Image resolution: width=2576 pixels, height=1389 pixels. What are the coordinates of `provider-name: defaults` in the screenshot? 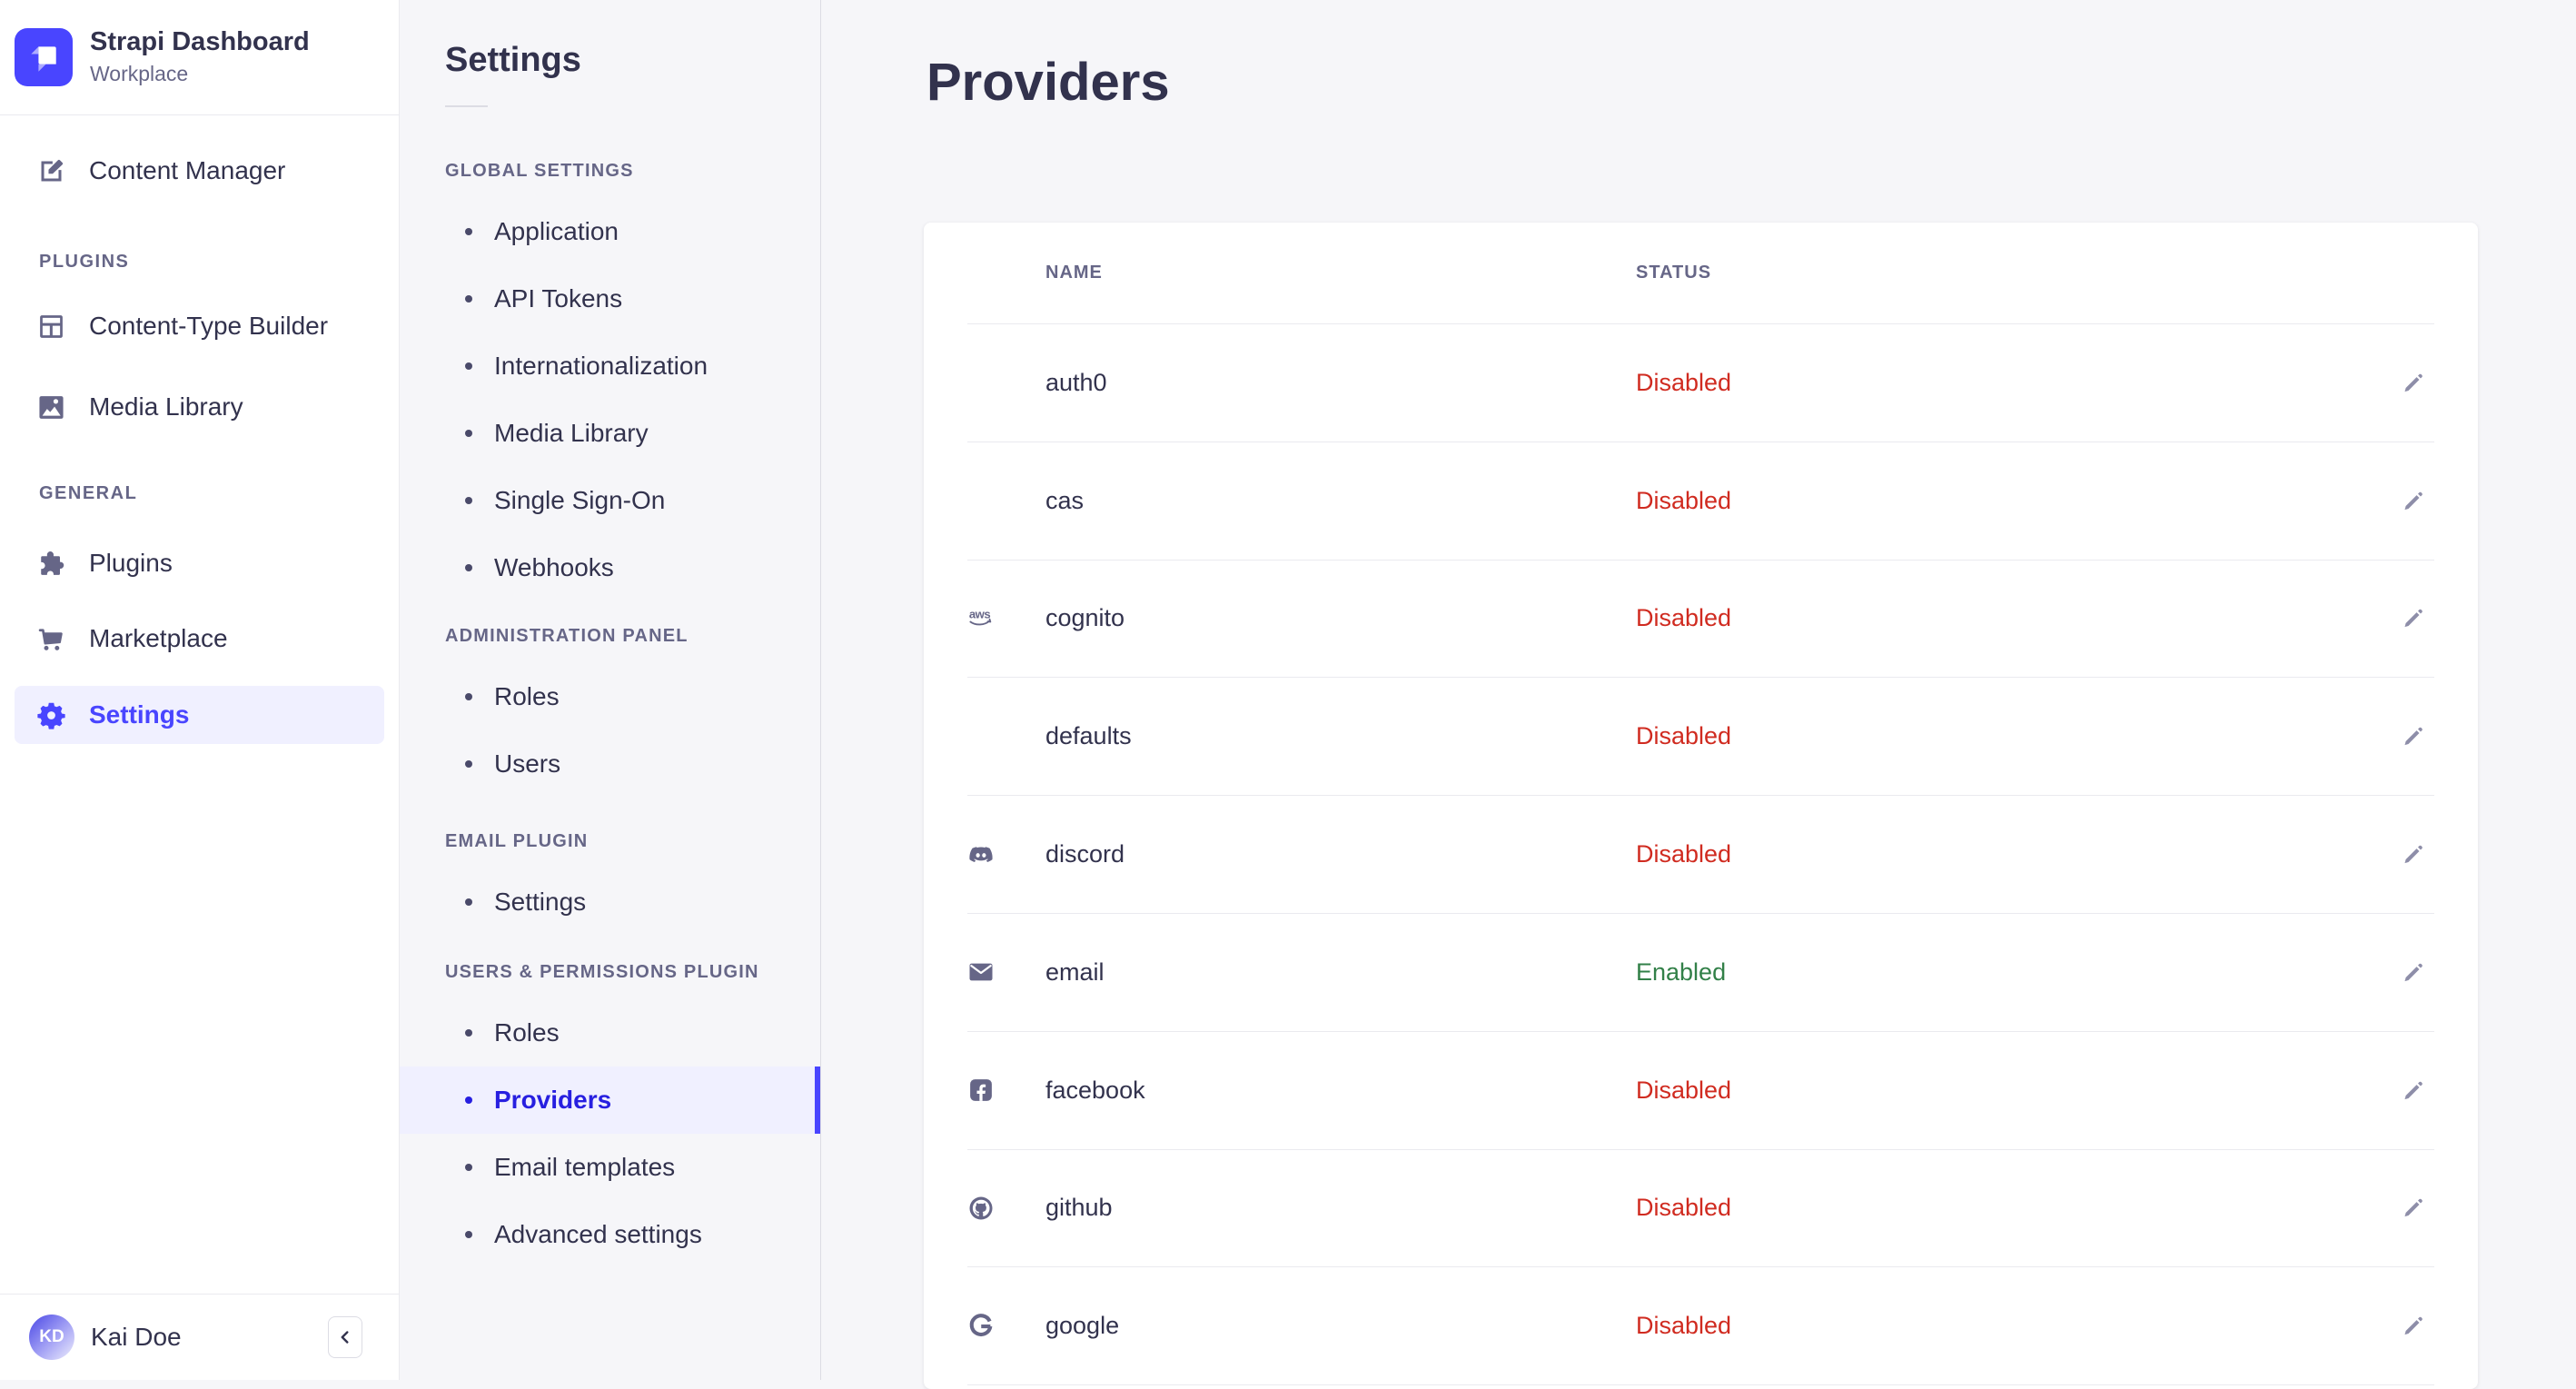 It's located at (1088, 736).